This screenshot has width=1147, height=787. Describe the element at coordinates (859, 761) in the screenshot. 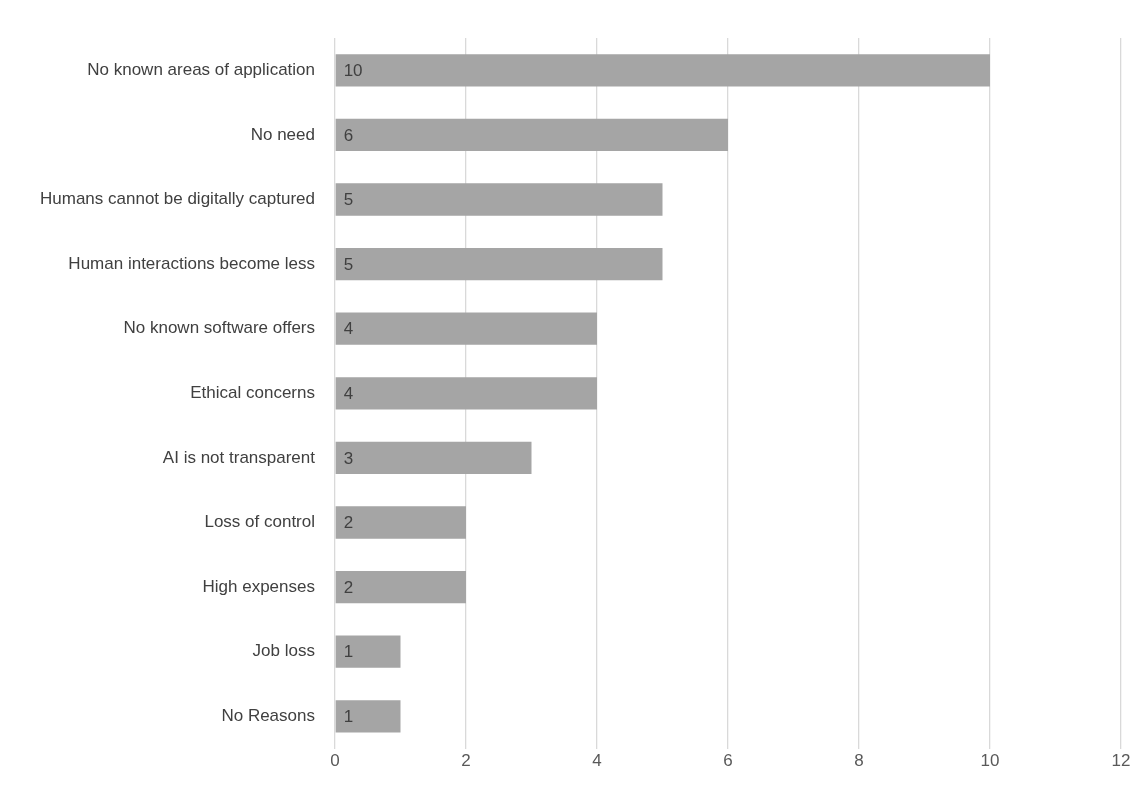

I see `x-tick-label: 8` at that location.